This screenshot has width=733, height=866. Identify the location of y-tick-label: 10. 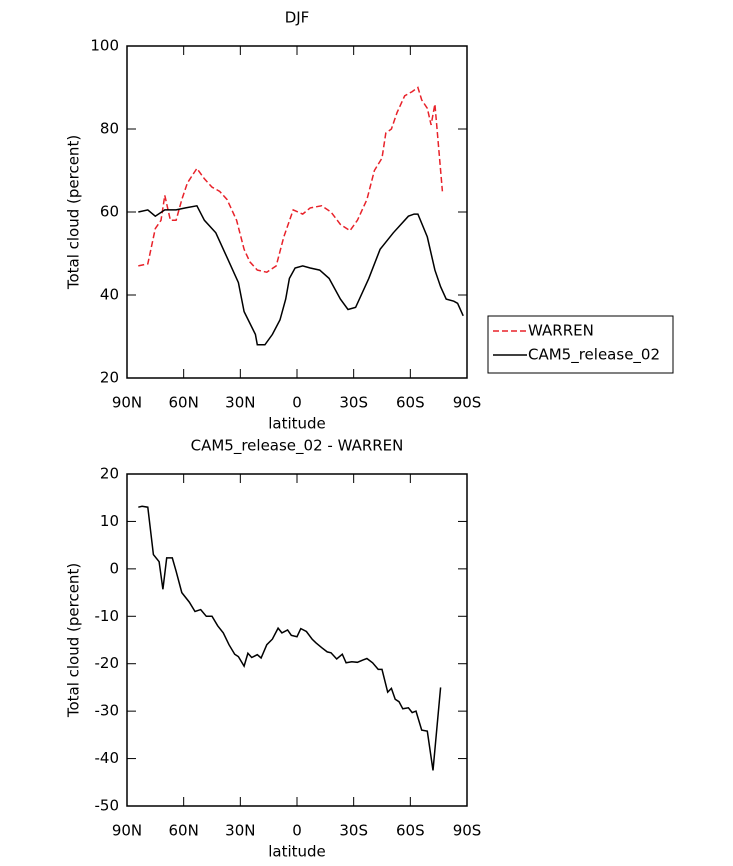
(109, 521).